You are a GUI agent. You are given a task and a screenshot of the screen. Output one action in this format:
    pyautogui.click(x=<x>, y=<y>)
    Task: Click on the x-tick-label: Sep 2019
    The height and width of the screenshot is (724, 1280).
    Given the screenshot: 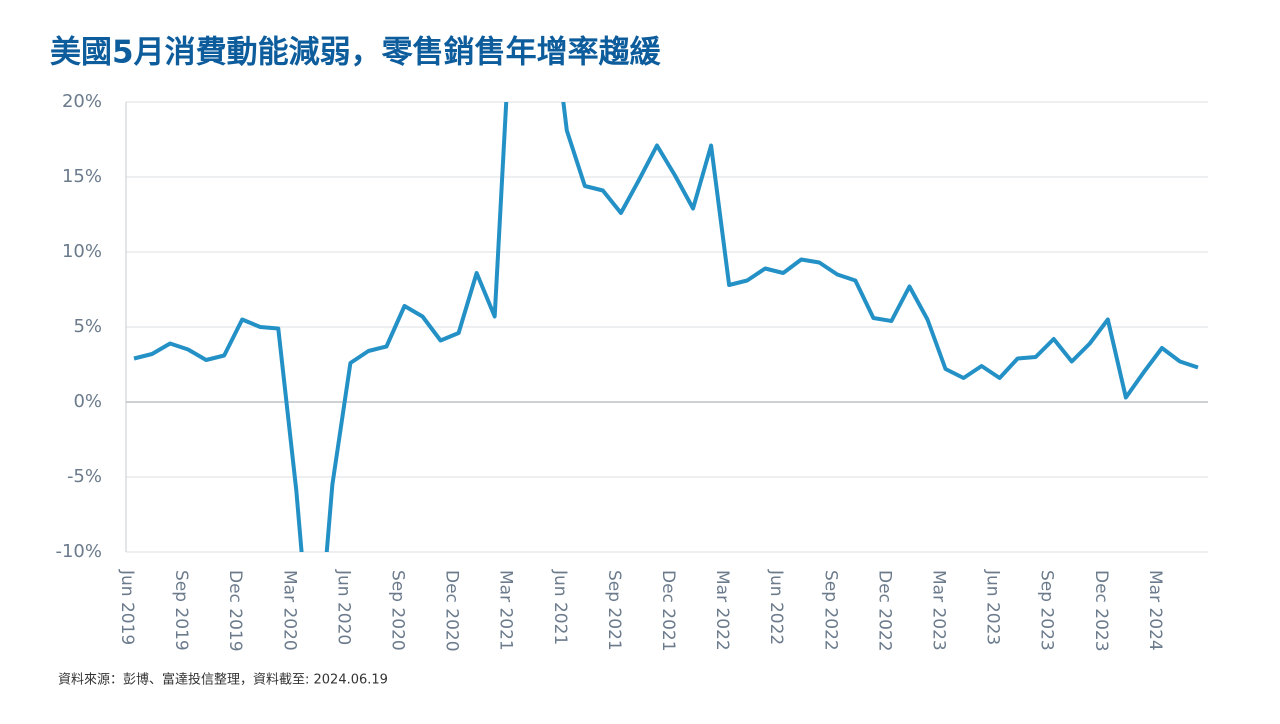 What is the action you would take?
    pyautogui.click(x=181, y=610)
    